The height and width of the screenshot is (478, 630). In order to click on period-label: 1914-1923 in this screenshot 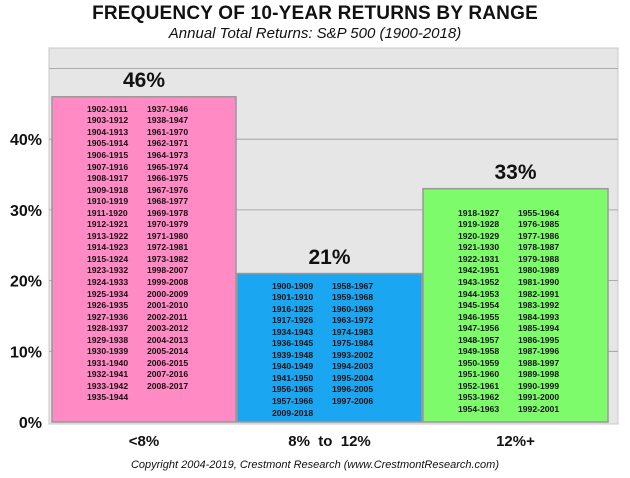, I will do `click(108, 247)`.